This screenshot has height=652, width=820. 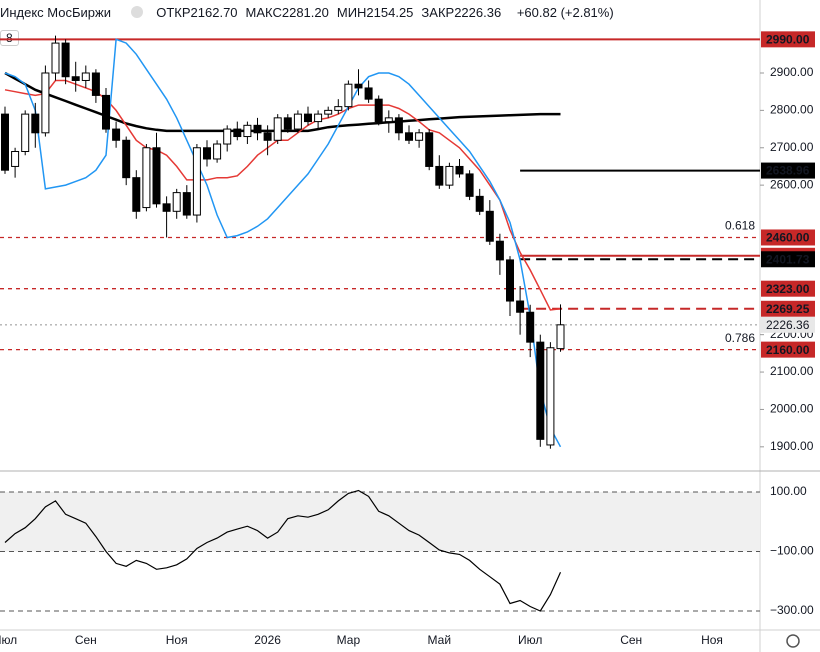 I want to click on x-tick-label: Май, so click(x=440, y=640).